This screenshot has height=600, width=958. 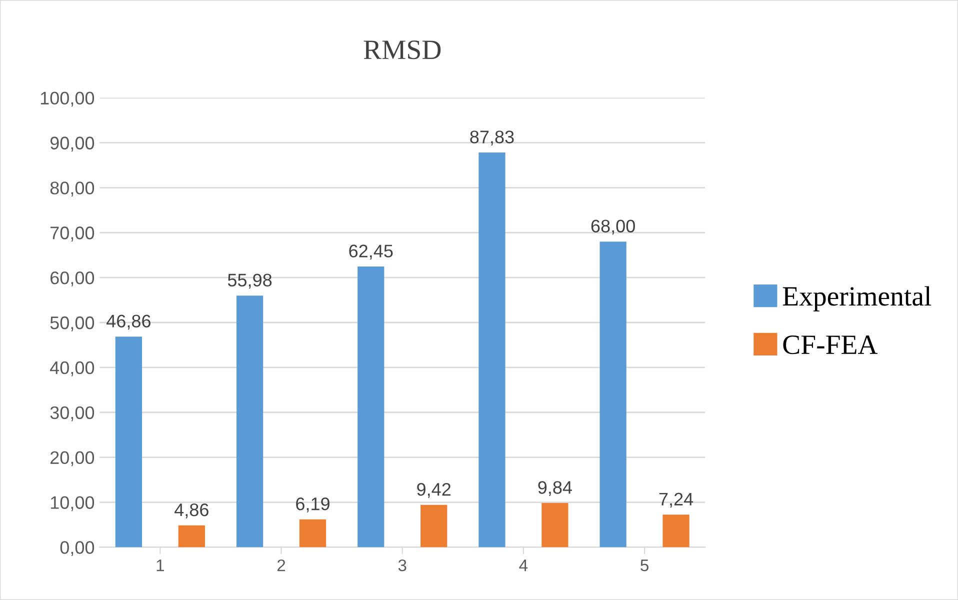 What do you see at coordinates (313, 504) in the screenshot?
I see `data-label: 6,19` at bounding box center [313, 504].